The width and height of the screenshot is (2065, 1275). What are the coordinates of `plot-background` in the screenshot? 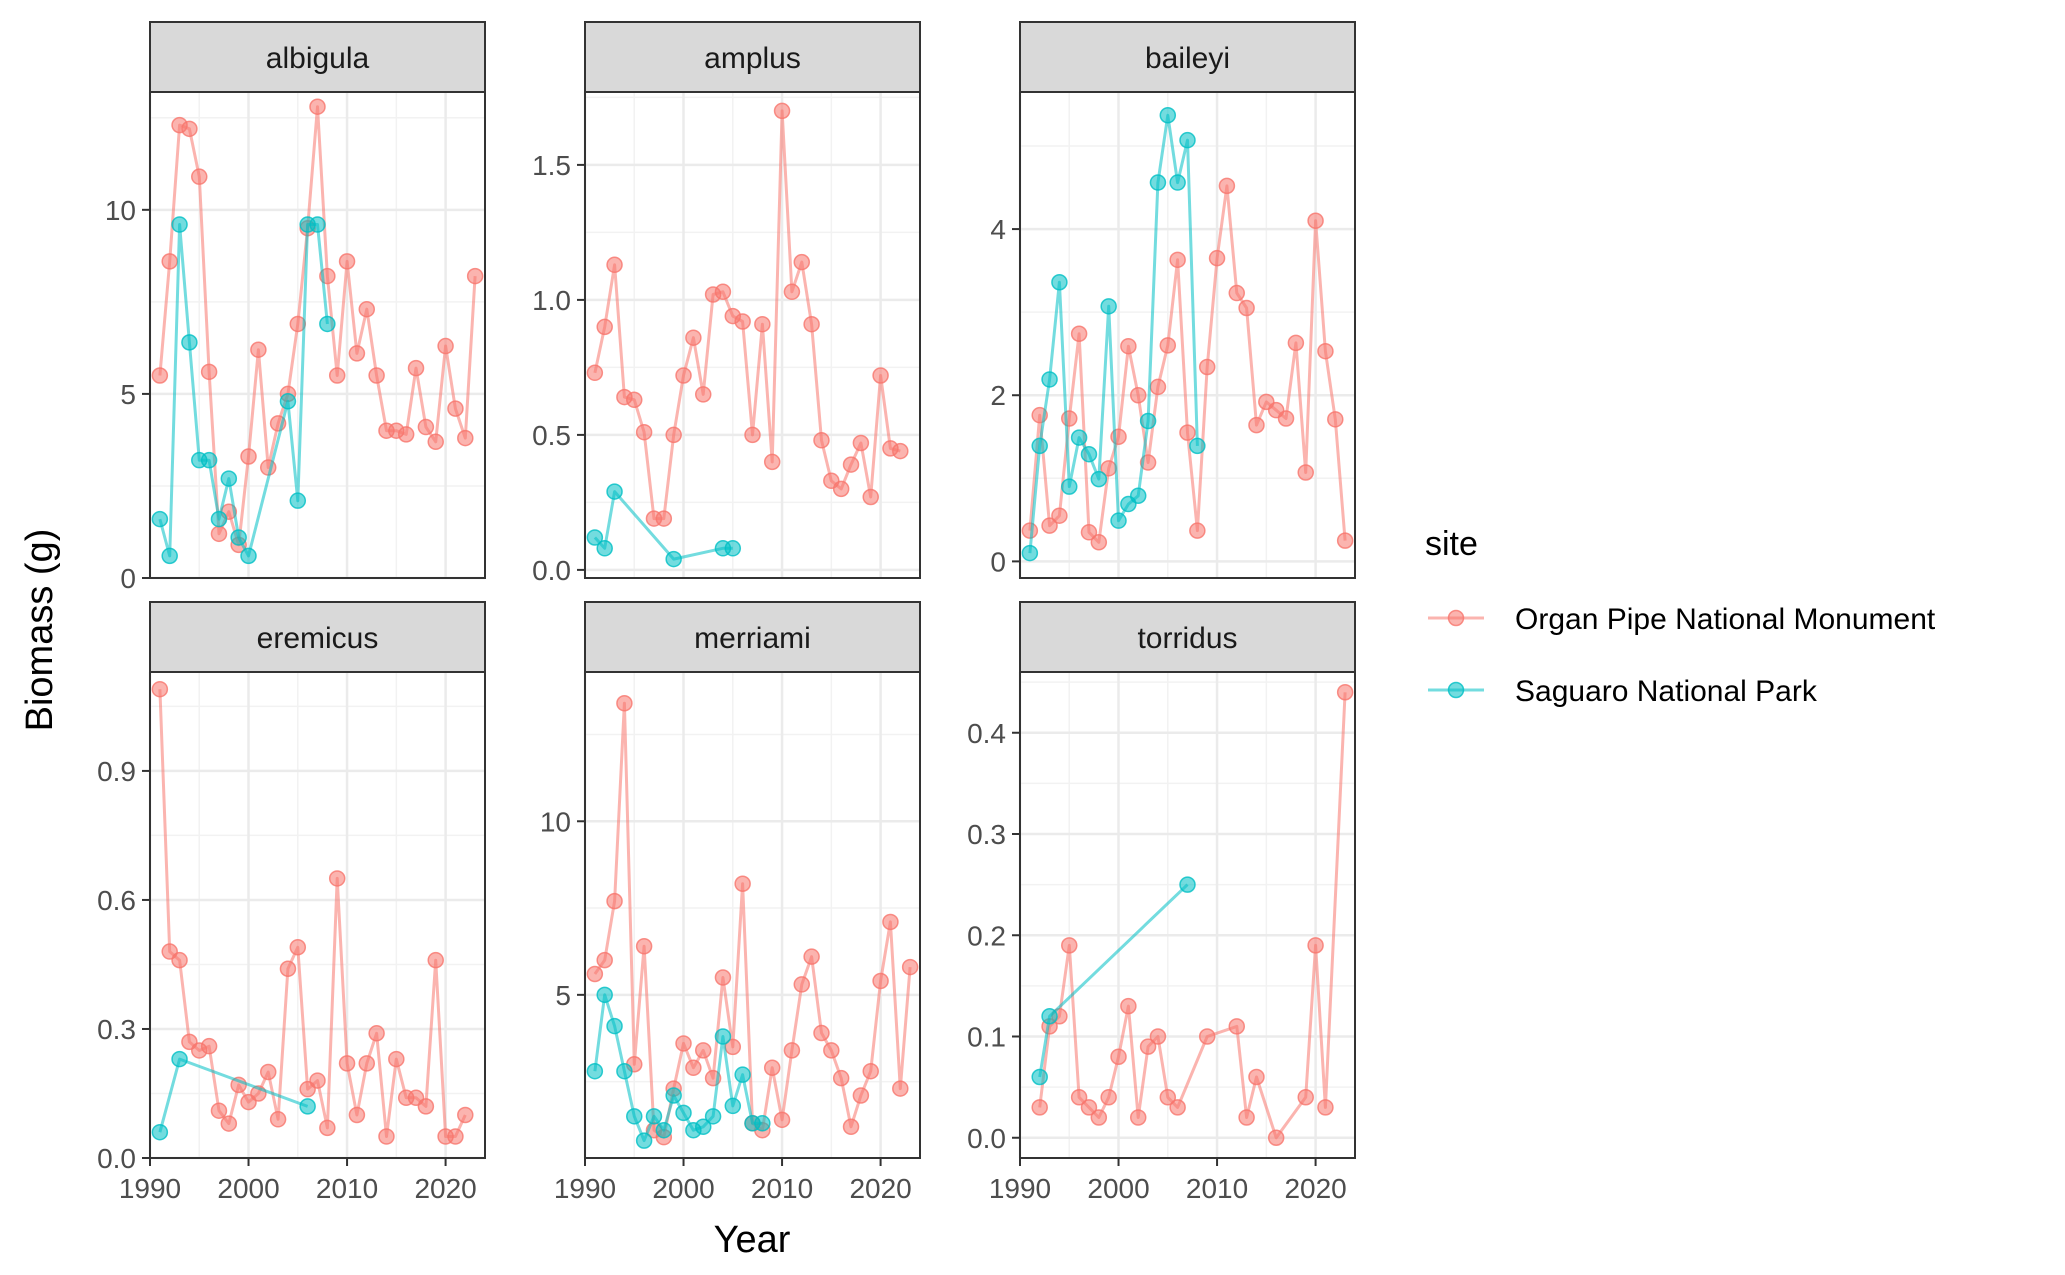 It's located at (317, 335).